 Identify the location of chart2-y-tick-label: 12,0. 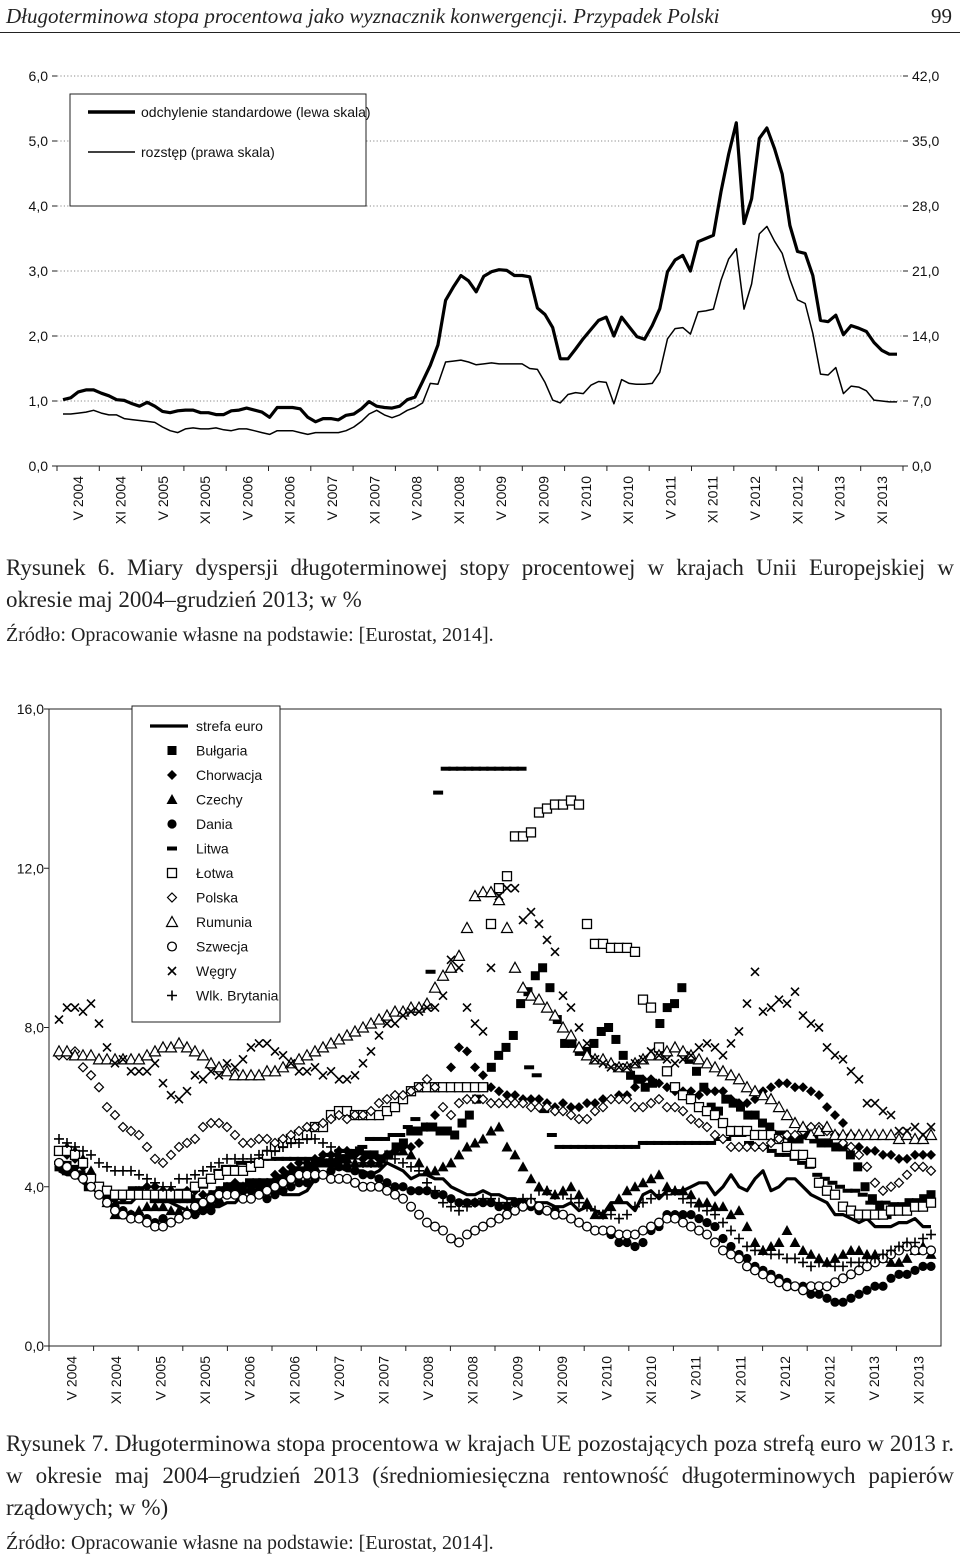
(30, 868).